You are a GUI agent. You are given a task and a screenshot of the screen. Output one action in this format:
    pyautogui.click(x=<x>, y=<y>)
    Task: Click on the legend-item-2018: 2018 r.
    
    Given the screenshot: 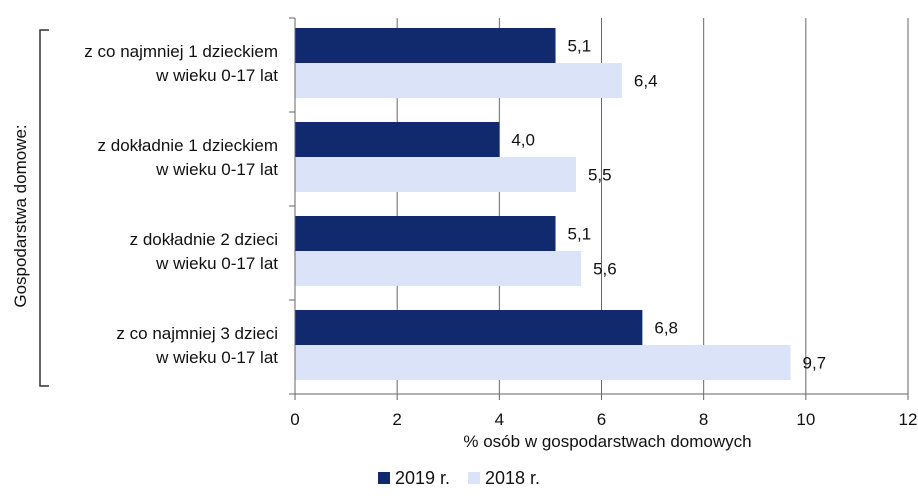 What is the action you would take?
    pyautogui.click(x=504, y=478)
    